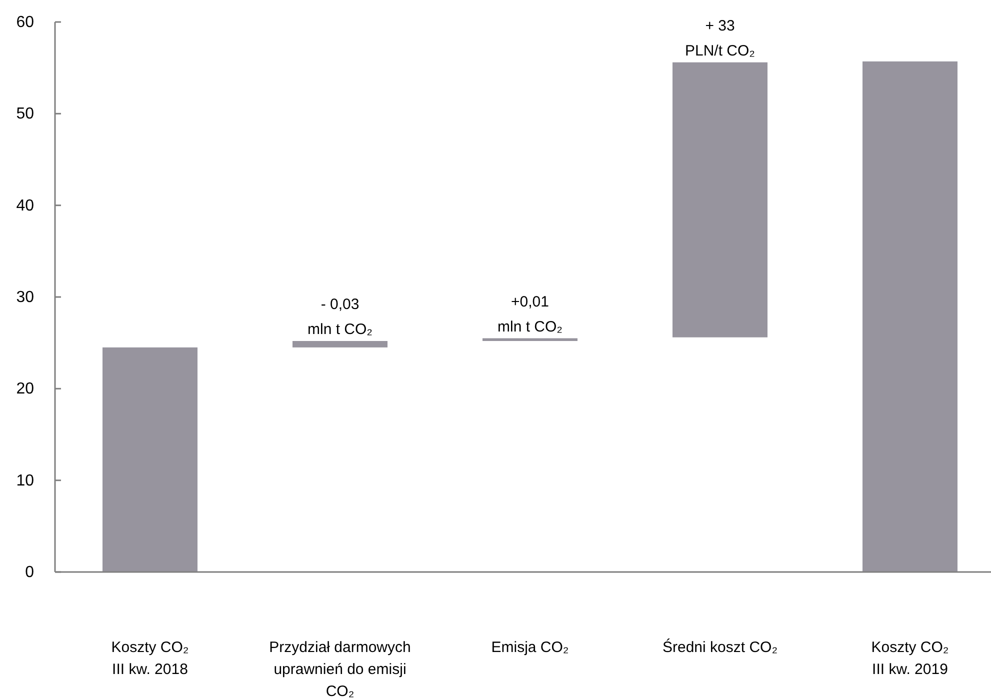  I want to click on x-tick-label: Koszty CO₂ III kw. 2019, so click(910, 658).